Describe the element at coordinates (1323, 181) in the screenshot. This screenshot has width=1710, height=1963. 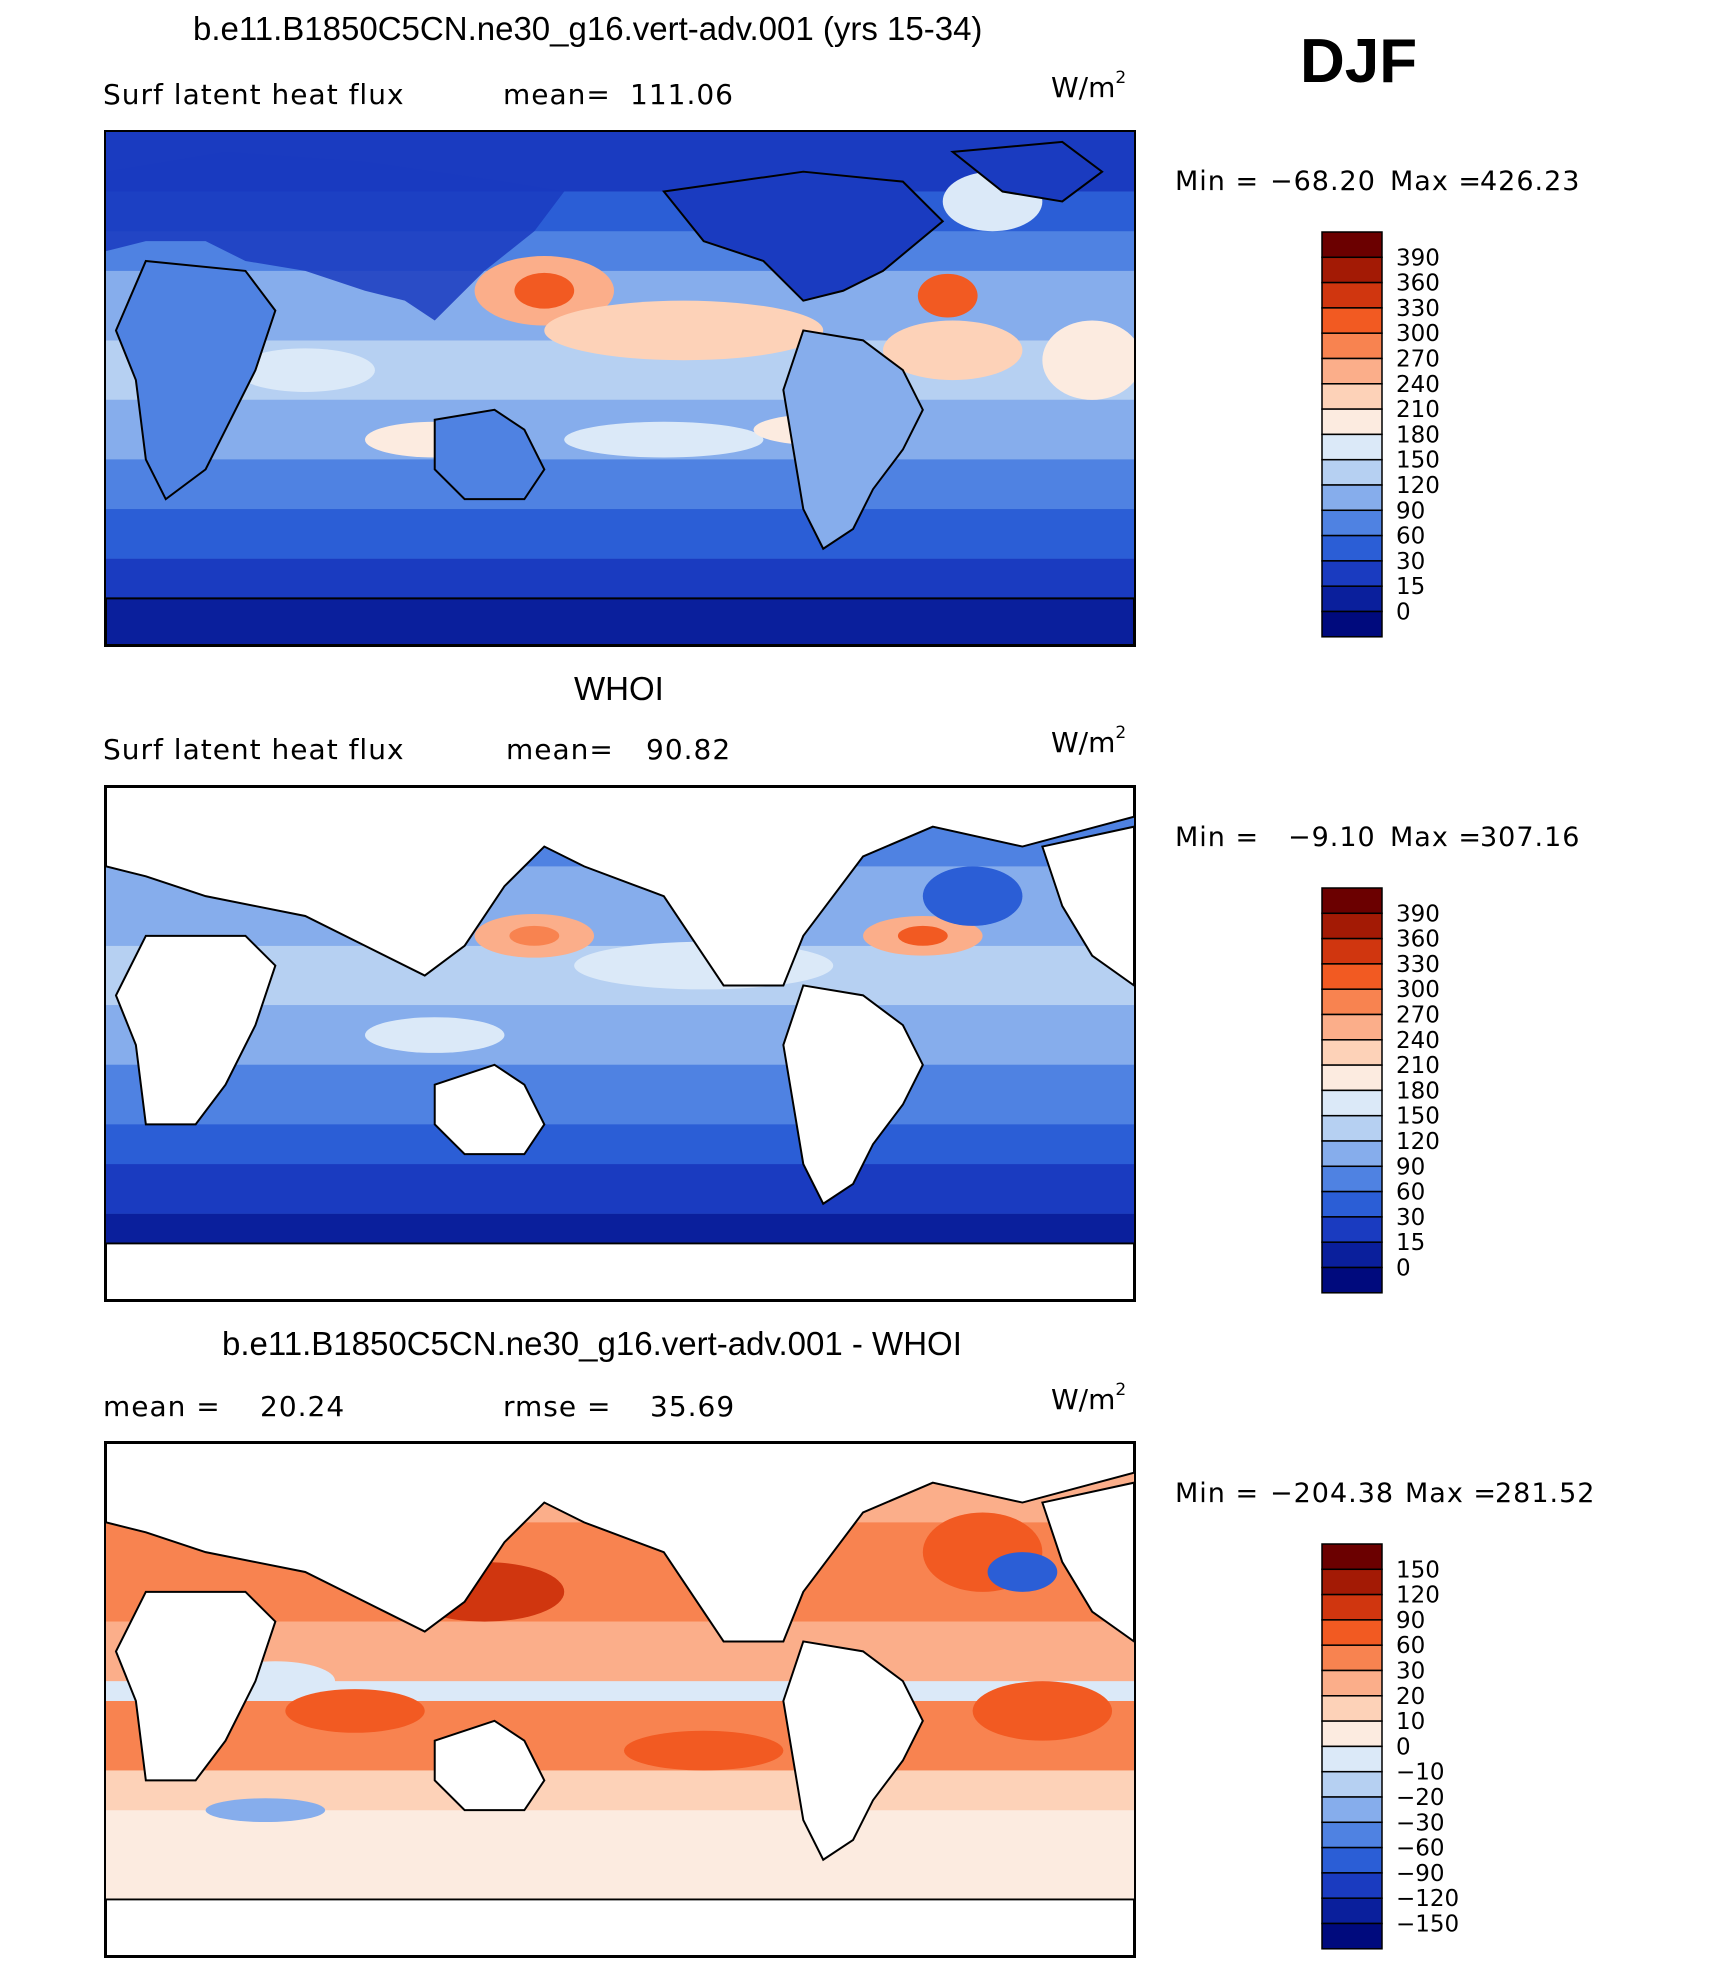
I see `panel-1-min-value: −68.20` at that location.